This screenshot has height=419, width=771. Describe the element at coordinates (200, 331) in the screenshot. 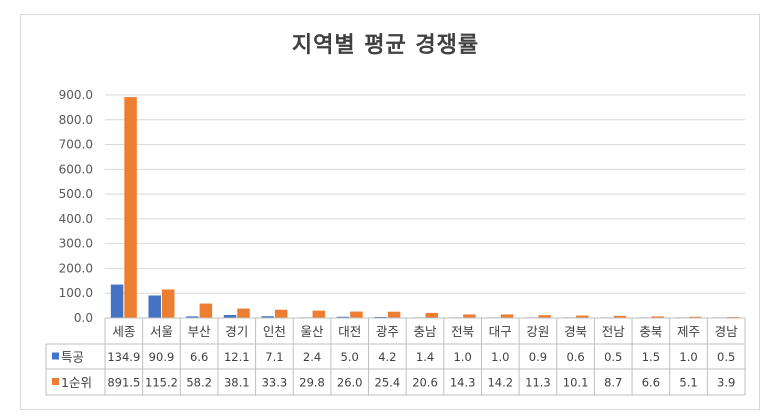

I see `category-label: 부산` at that location.